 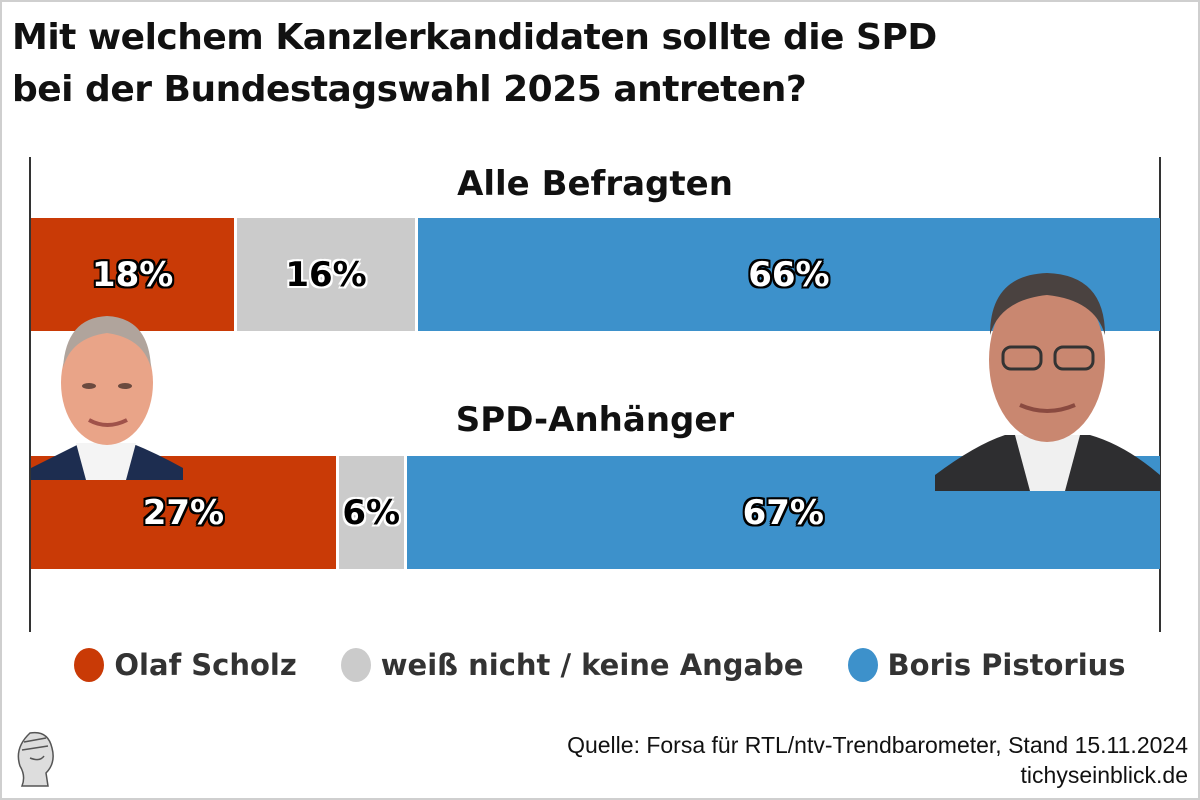 I want to click on data-label: 27%, so click(x=183, y=512).